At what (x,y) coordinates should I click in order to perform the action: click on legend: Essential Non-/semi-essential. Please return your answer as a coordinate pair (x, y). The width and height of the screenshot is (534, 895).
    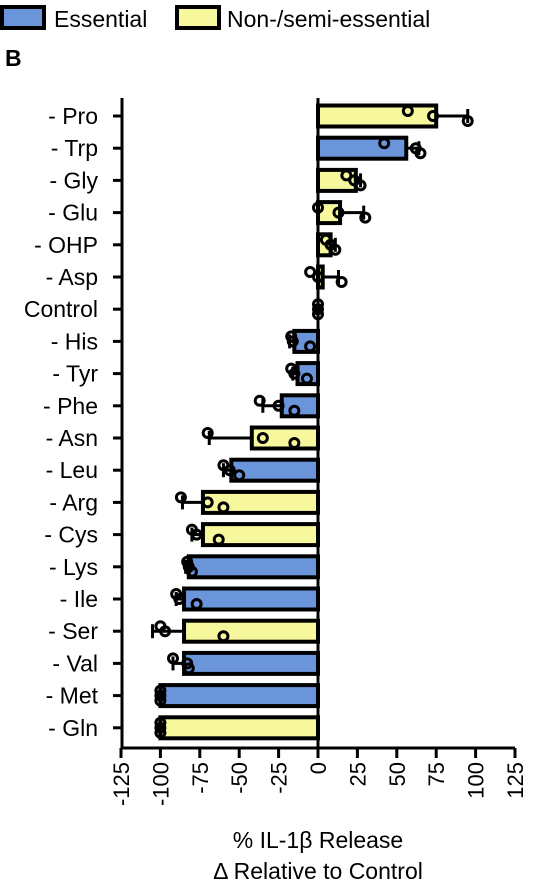
    Looking at the image, I should click on (215, 18).